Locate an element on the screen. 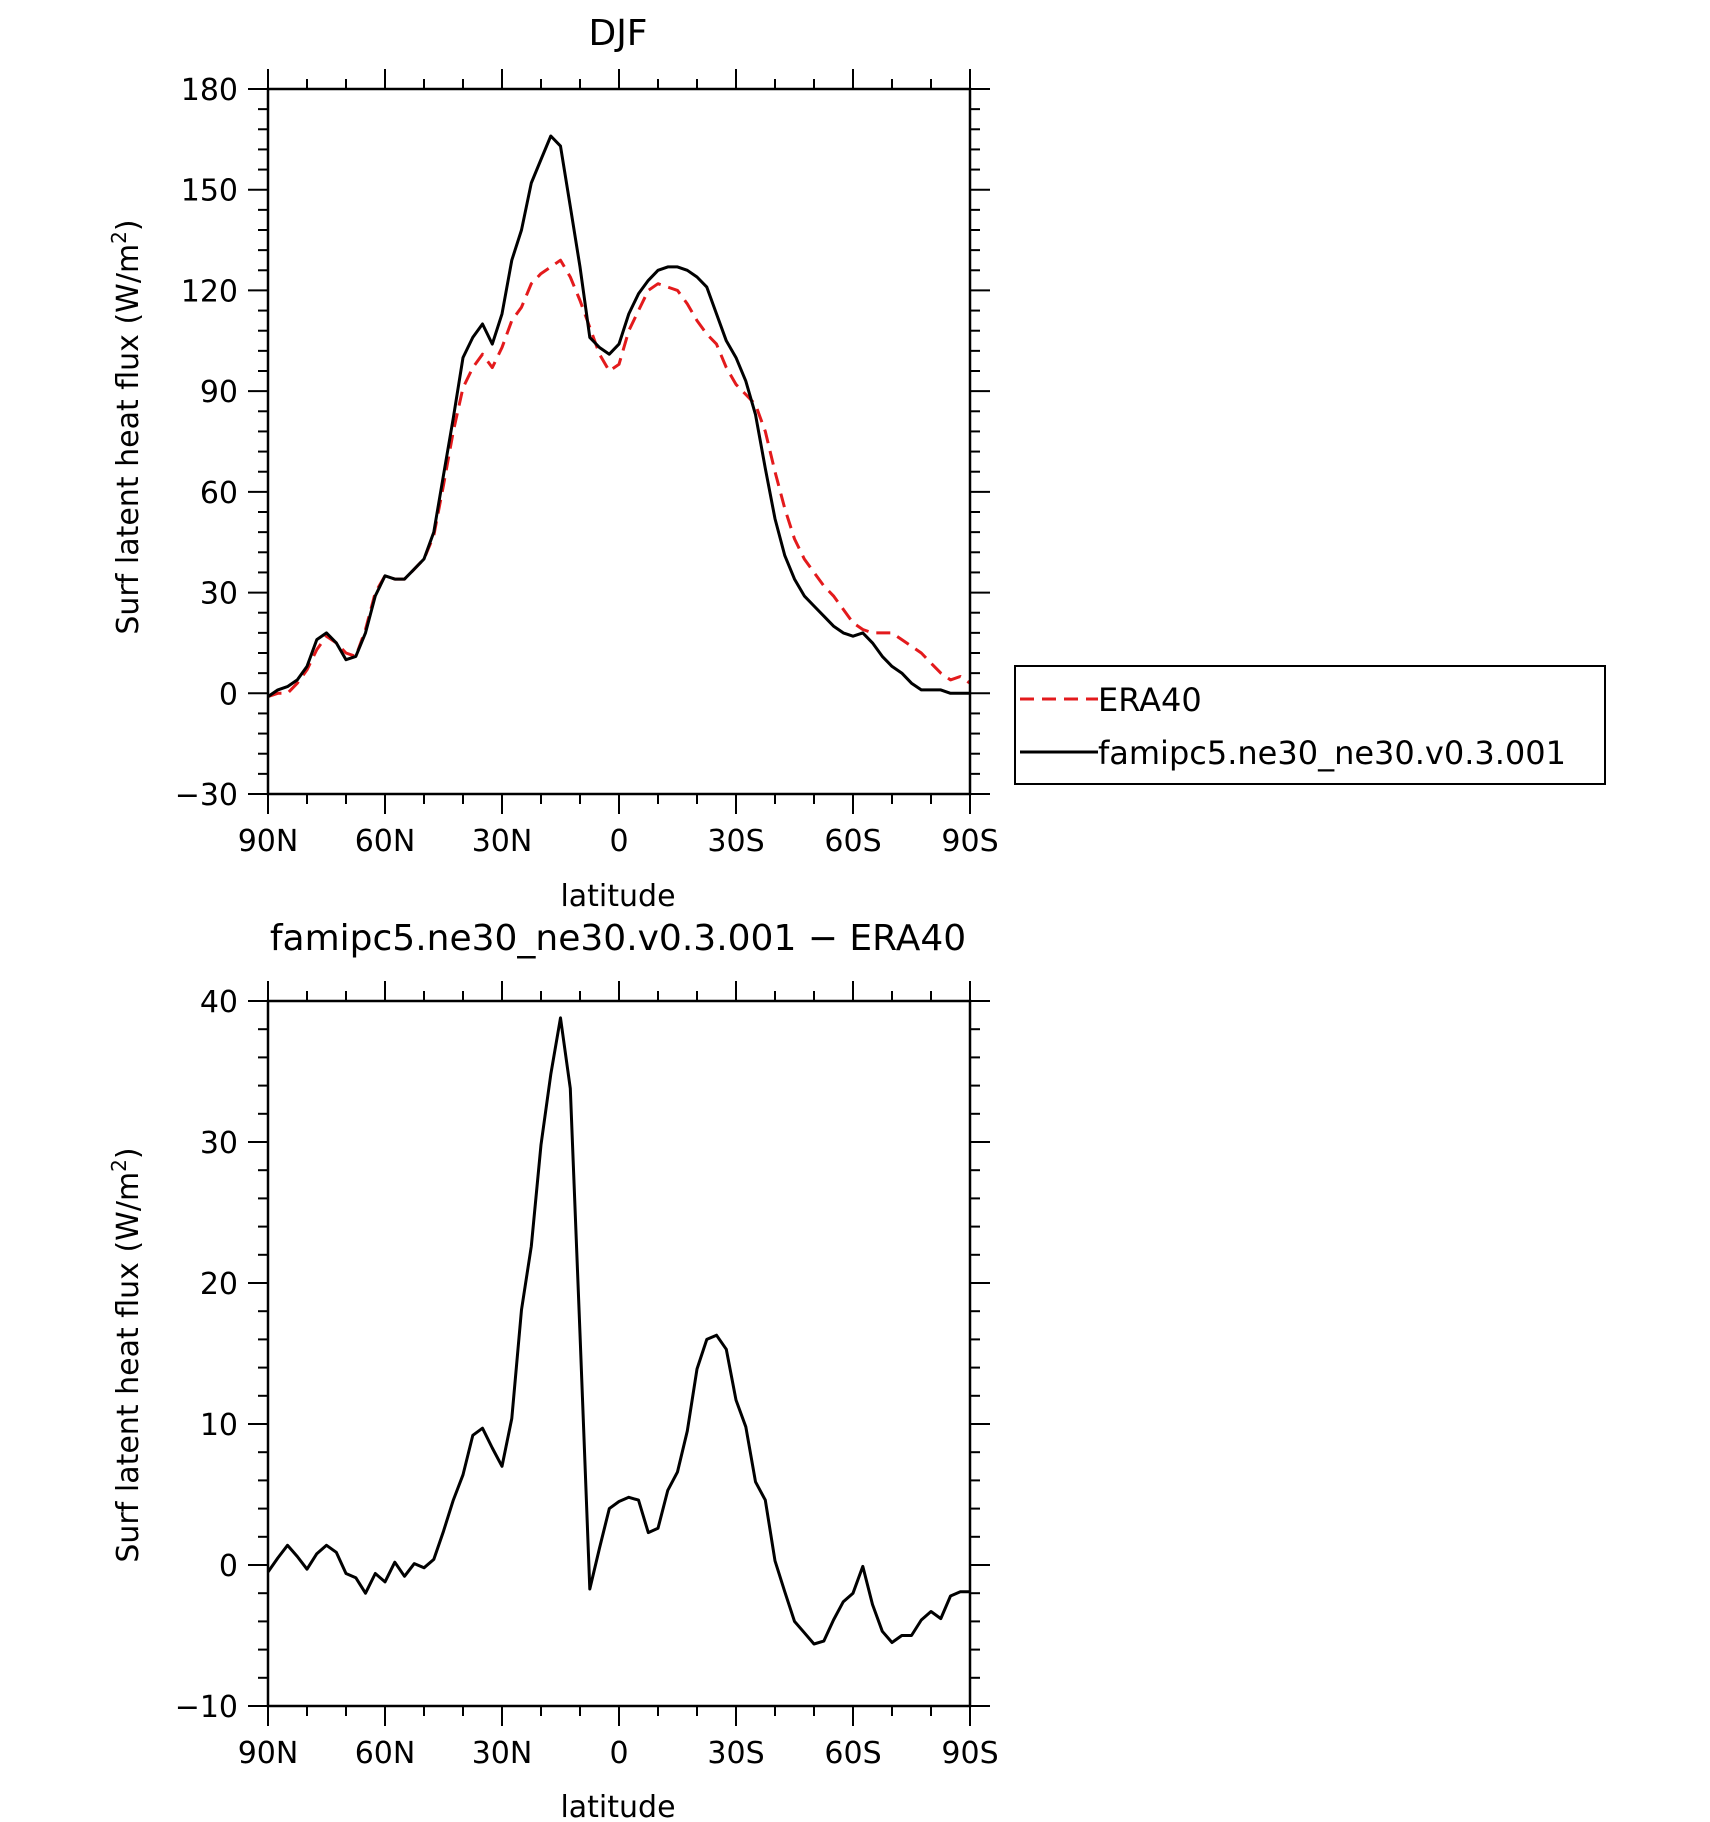 The image size is (1710, 1822). top-x-tick-label: 90S is located at coordinates (969, 841).